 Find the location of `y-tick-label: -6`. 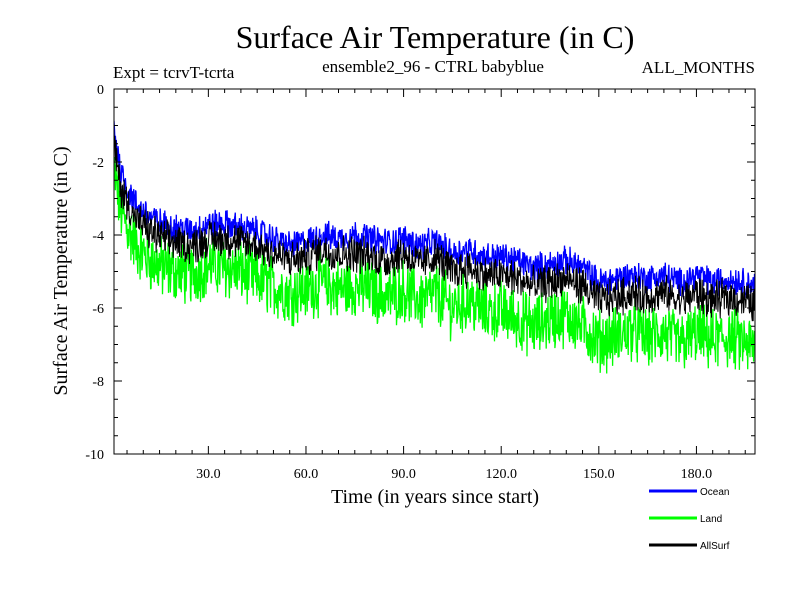

y-tick-label: -6 is located at coordinates (98, 309).